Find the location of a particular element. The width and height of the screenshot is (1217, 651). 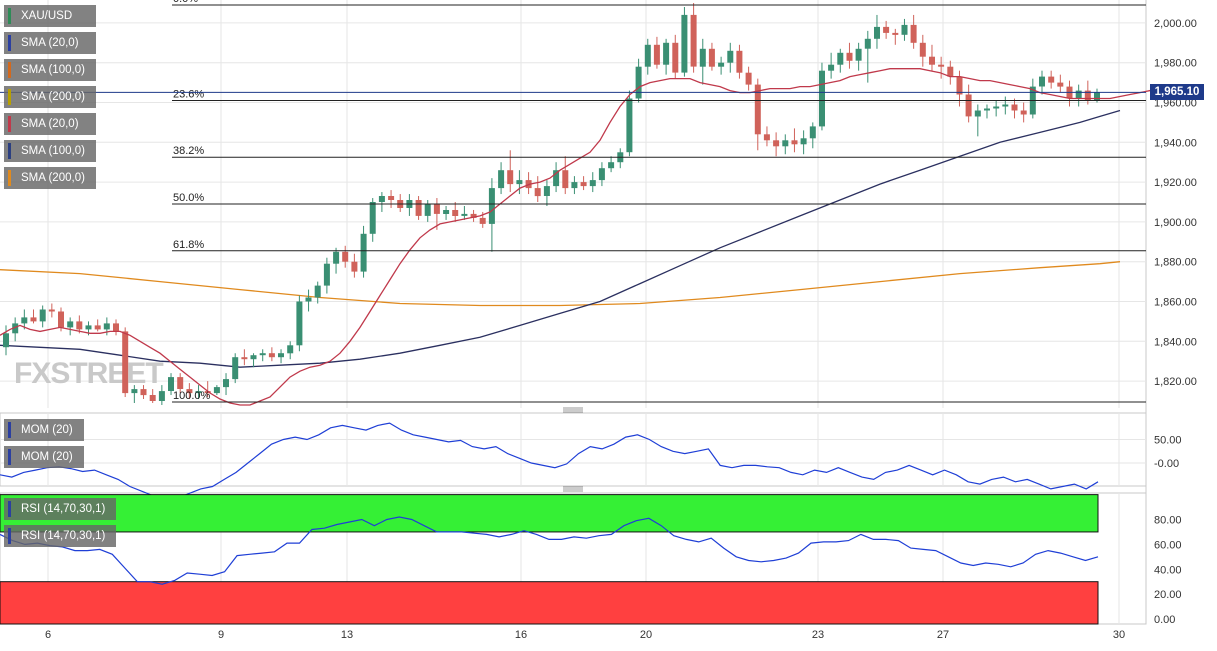

legend-label: RSI (14,70,30,1) is located at coordinates (63, 536).